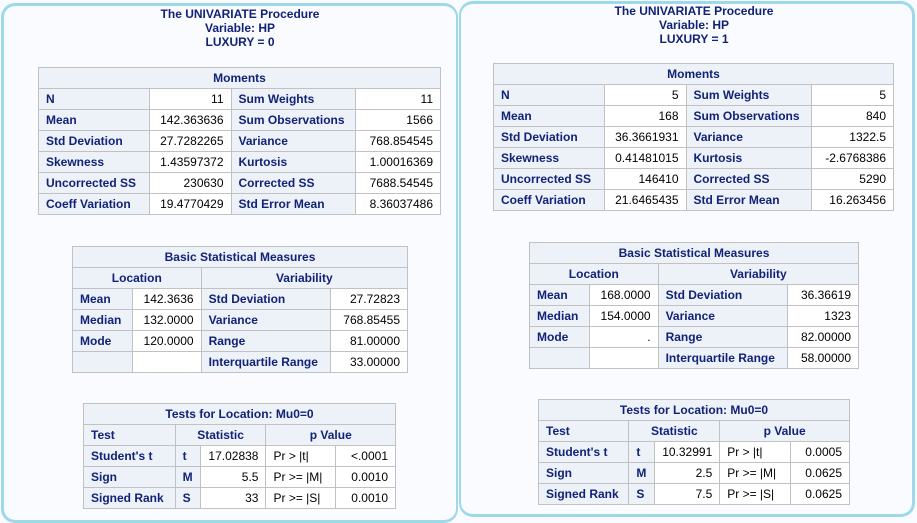 This screenshot has height=523, width=917. I want to click on table-row: Mode. Range 82.00000, so click(694, 337).